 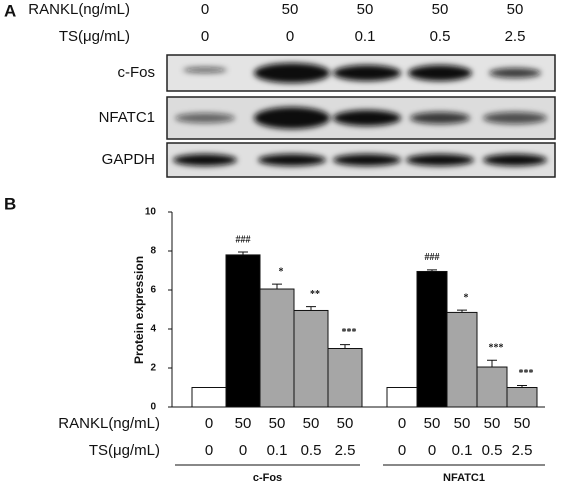 What do you see at coordinates (464, 478) in the screenshot?
I see `group-label: NFATC1` at bounding box center [464, 478].